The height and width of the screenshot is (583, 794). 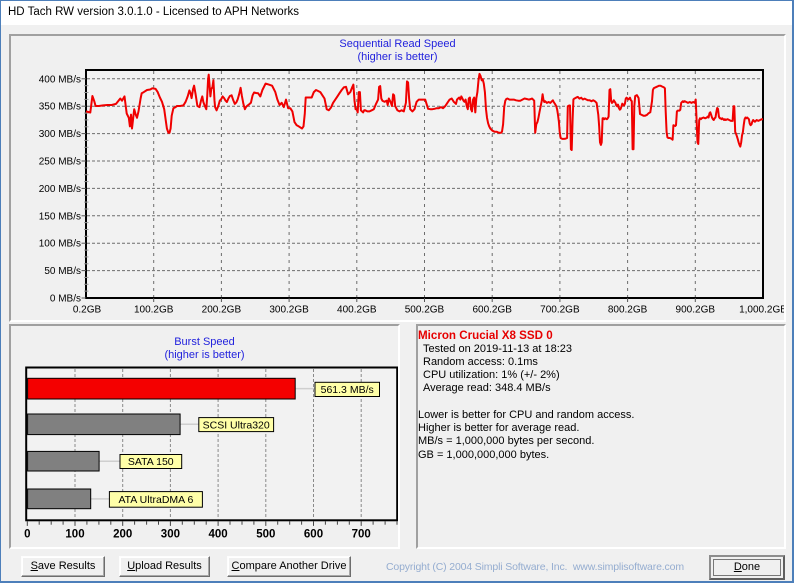 What do you see at coordinates (265, 535) in the screenshot?
I see `svg-text: 500` at bounding box center [265, 535].